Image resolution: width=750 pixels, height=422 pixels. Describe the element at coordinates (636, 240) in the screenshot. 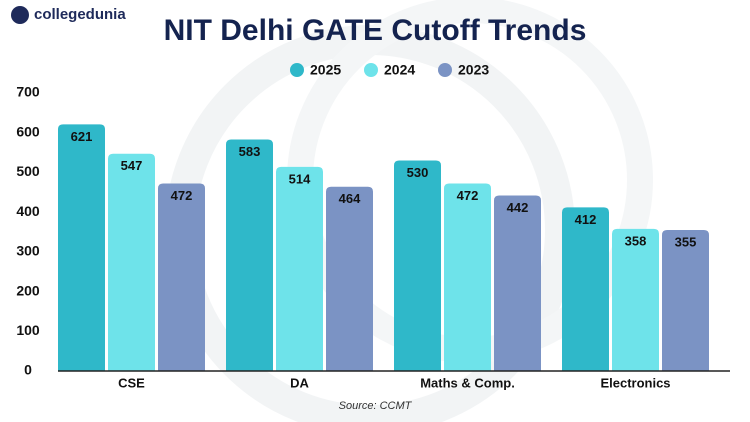

I see `data-label: 358` at that location.